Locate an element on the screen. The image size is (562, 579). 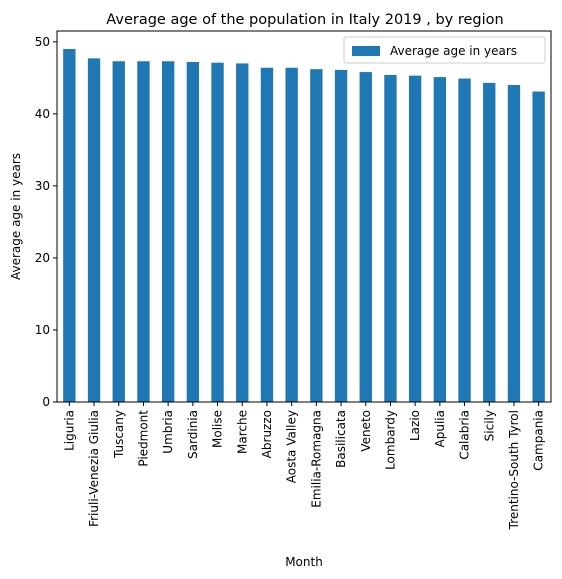
x-tick-label: Trentino-South Tyrol is located at coordinates (514, 470).